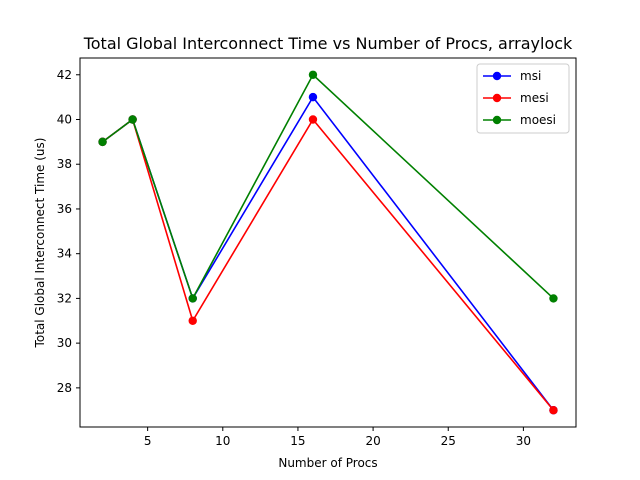 This screenshot has width=640, height=480. Describe the element at coordinates (523, 441) in the screenshot. I see `x-tick-label: 30` at that location.